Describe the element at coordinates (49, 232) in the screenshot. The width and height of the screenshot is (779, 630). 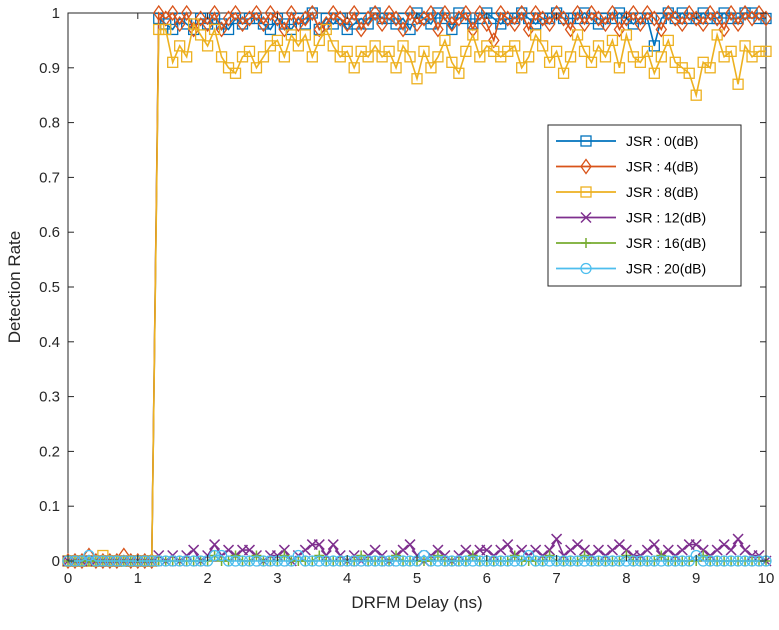
I see `y-tick-label: 0.6` at that location.